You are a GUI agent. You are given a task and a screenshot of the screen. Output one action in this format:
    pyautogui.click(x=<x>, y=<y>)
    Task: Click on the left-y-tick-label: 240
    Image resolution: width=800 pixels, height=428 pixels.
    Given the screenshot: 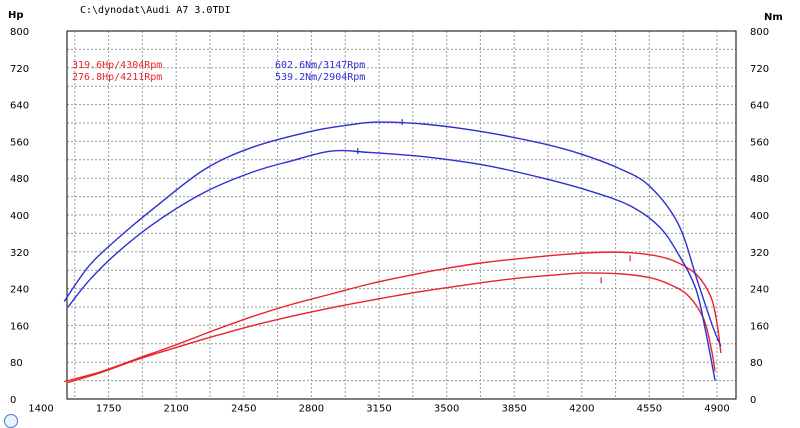 What is the action you would take?
    pyautogui.click(x=19, y=290)
    